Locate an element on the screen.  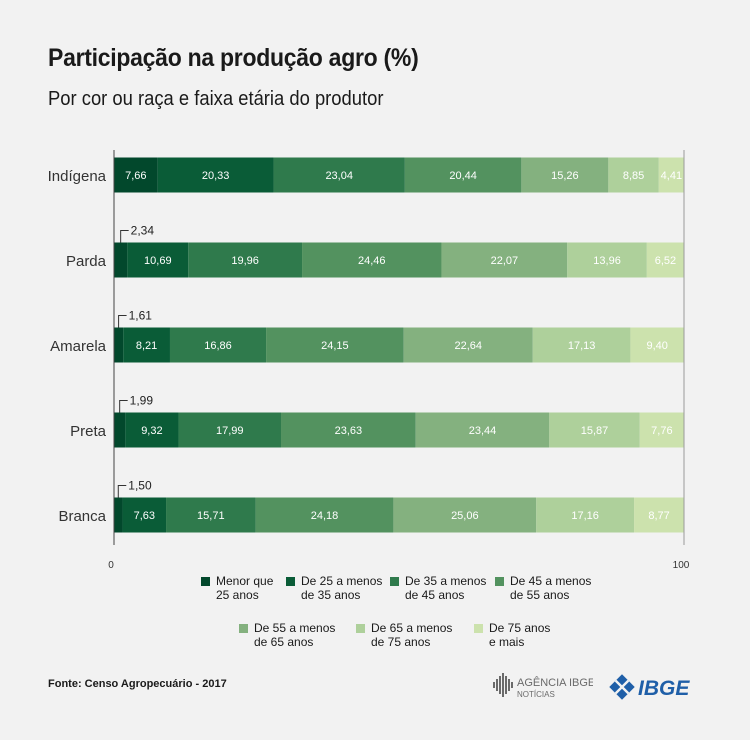
x-tick-label: 100 is located at coordinates (681, 565).